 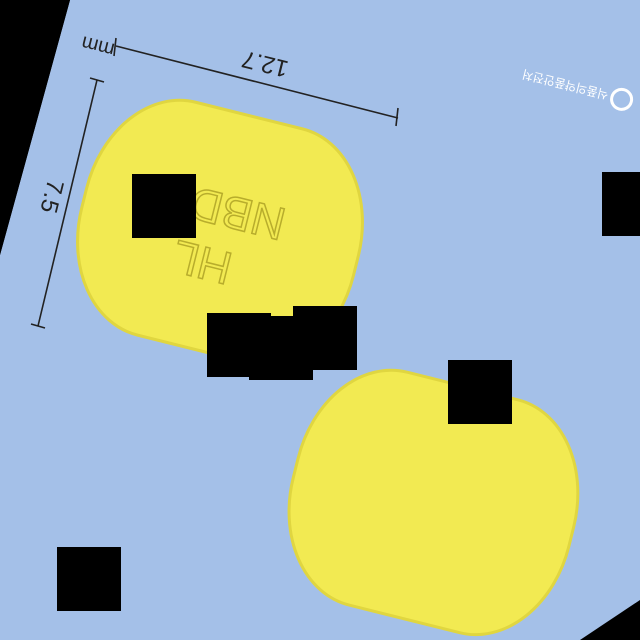 I want to click on mfds-logo-icon, so click(x=622, y=99).